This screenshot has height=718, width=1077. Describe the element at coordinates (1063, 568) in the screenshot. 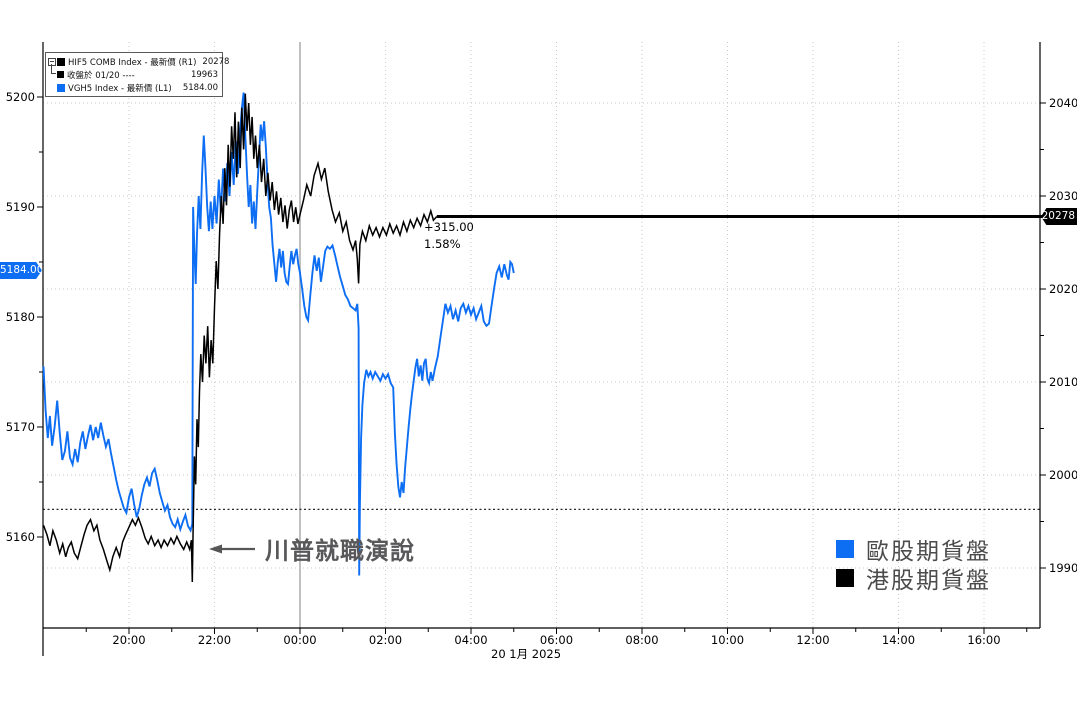

I see `right-axis-label: 19900` at that location.